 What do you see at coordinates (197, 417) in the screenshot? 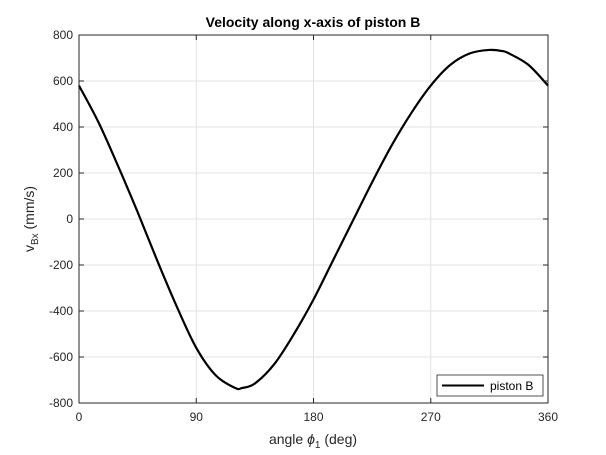
I see `x-tick-label: 90` at bounding box center [197, 417].